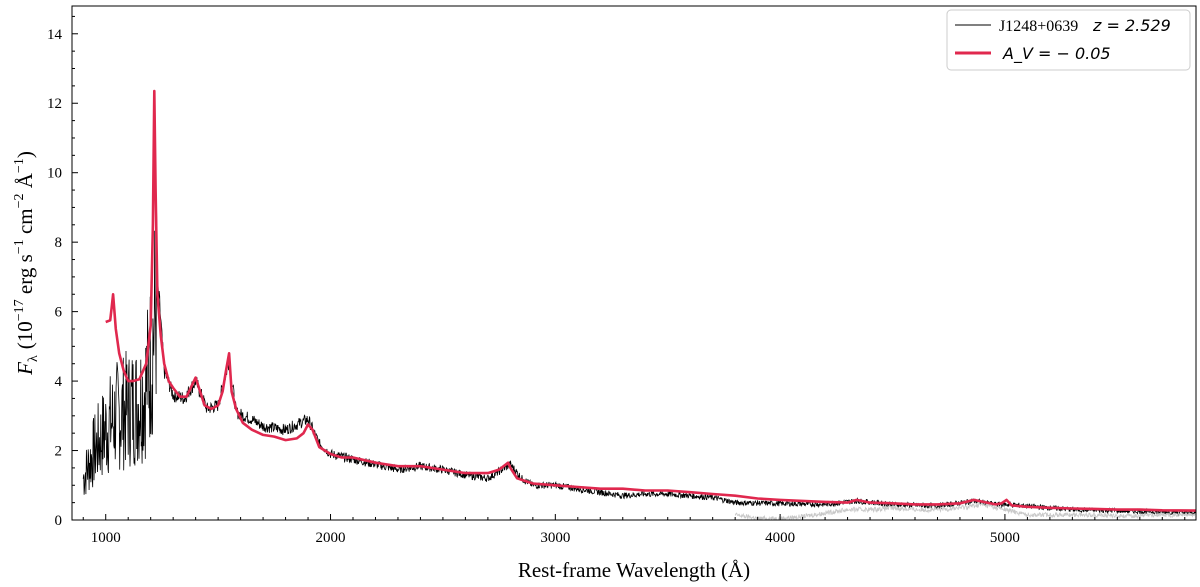 The image size is (1200, 587). I want to click on legend-redshift: z = 2.529, so click(1131, 25).